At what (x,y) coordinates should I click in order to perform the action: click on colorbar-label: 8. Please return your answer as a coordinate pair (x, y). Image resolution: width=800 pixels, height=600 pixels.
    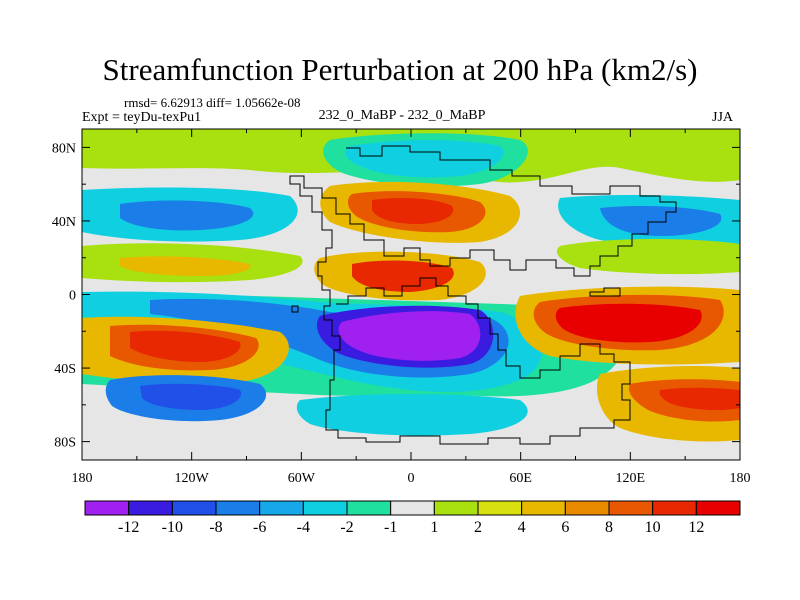
    Looking at the image, I should click on (609, 527).